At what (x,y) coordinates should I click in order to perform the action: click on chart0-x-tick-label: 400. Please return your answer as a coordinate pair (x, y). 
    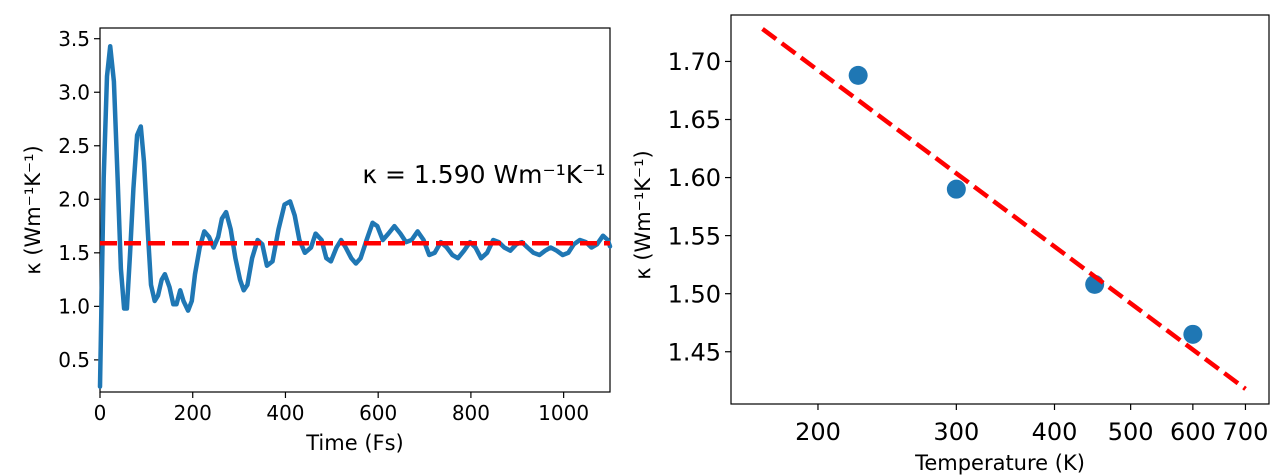
    Looking at the image, I should click on (285, 413).